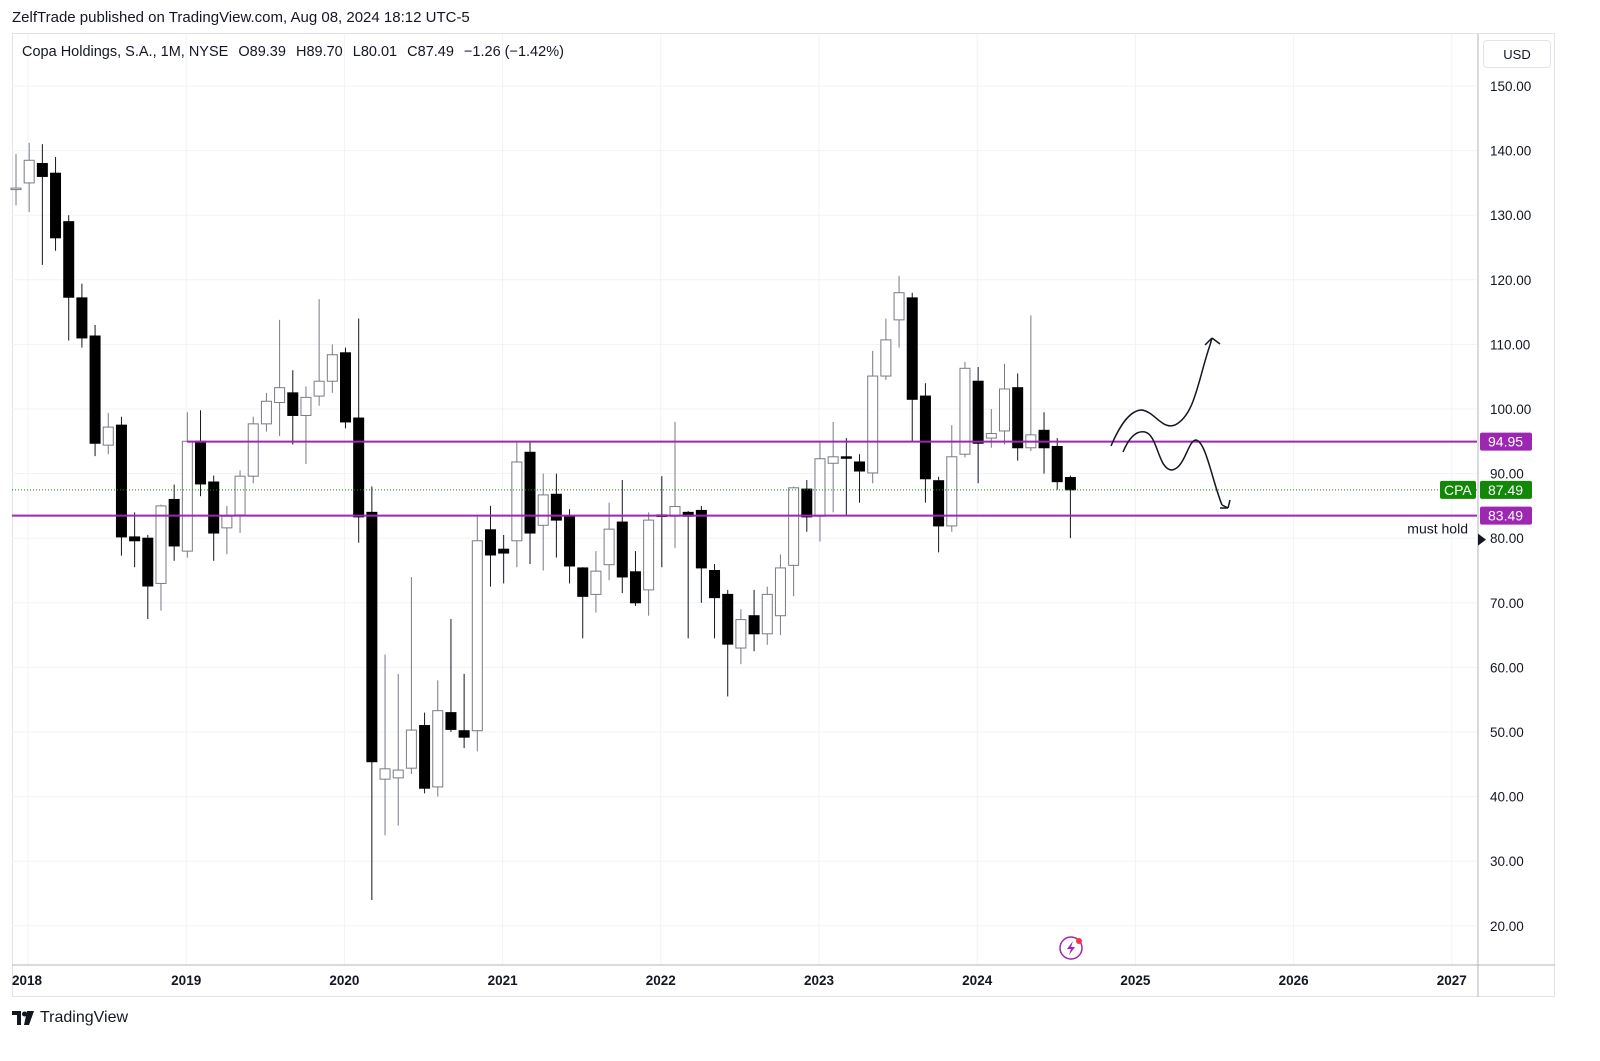 The image size is (1600, 1061). I want to click on ohlc-open: O89.39, so click(262, 52).